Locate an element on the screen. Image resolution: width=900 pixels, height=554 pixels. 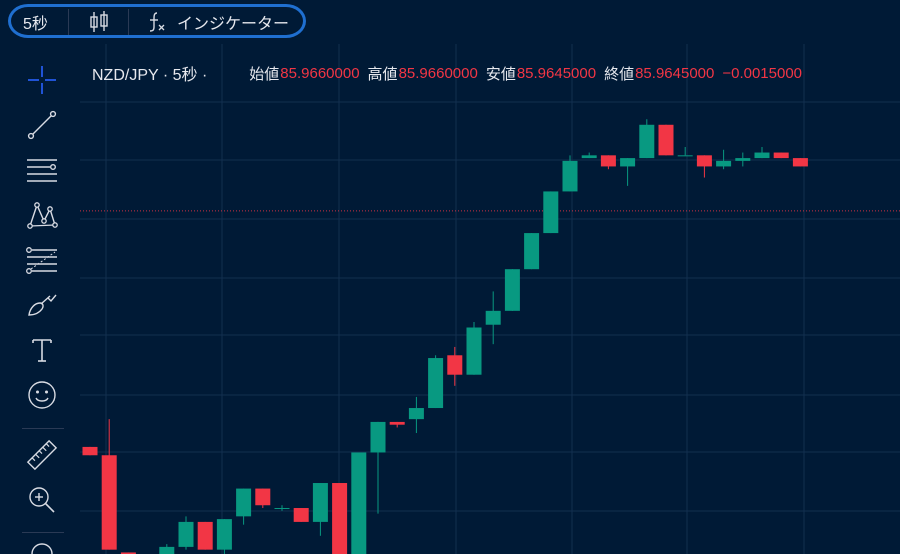
change-value: −0.0015000 is located at coordinates (762, 73).